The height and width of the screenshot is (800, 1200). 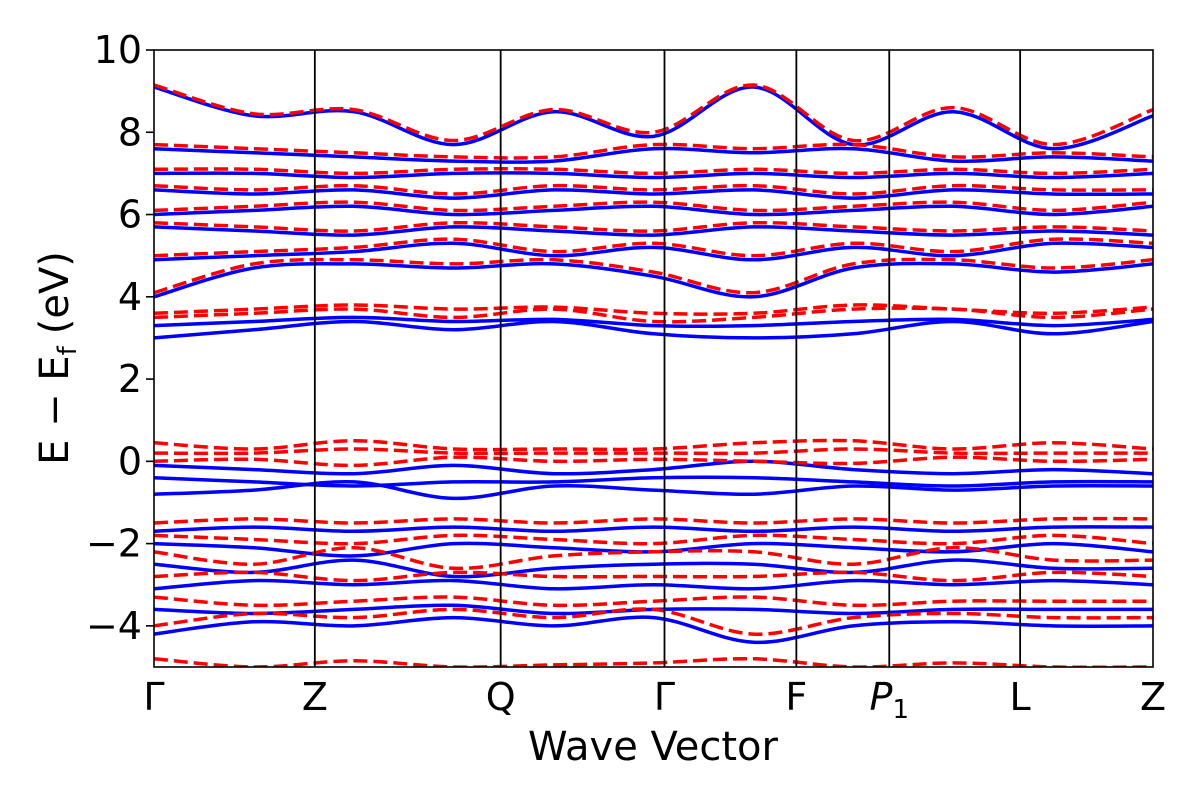 I want to click on y-tick-label: 6, so click(x=130, y=215).